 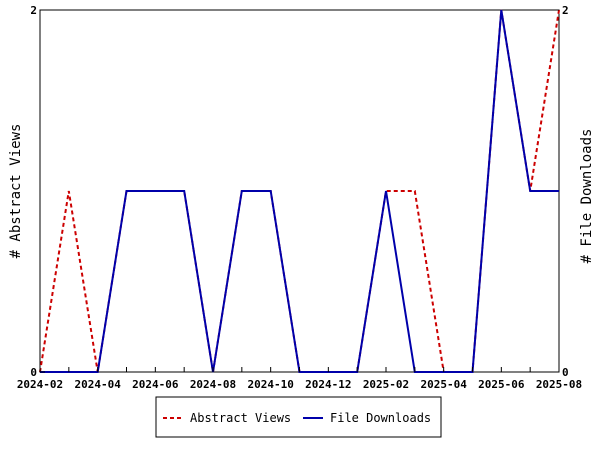 What do you see at coordinates (40, 384) in the screenshot?
I see `x-tick-label: 2024-02` at bounding box center [40, 384].